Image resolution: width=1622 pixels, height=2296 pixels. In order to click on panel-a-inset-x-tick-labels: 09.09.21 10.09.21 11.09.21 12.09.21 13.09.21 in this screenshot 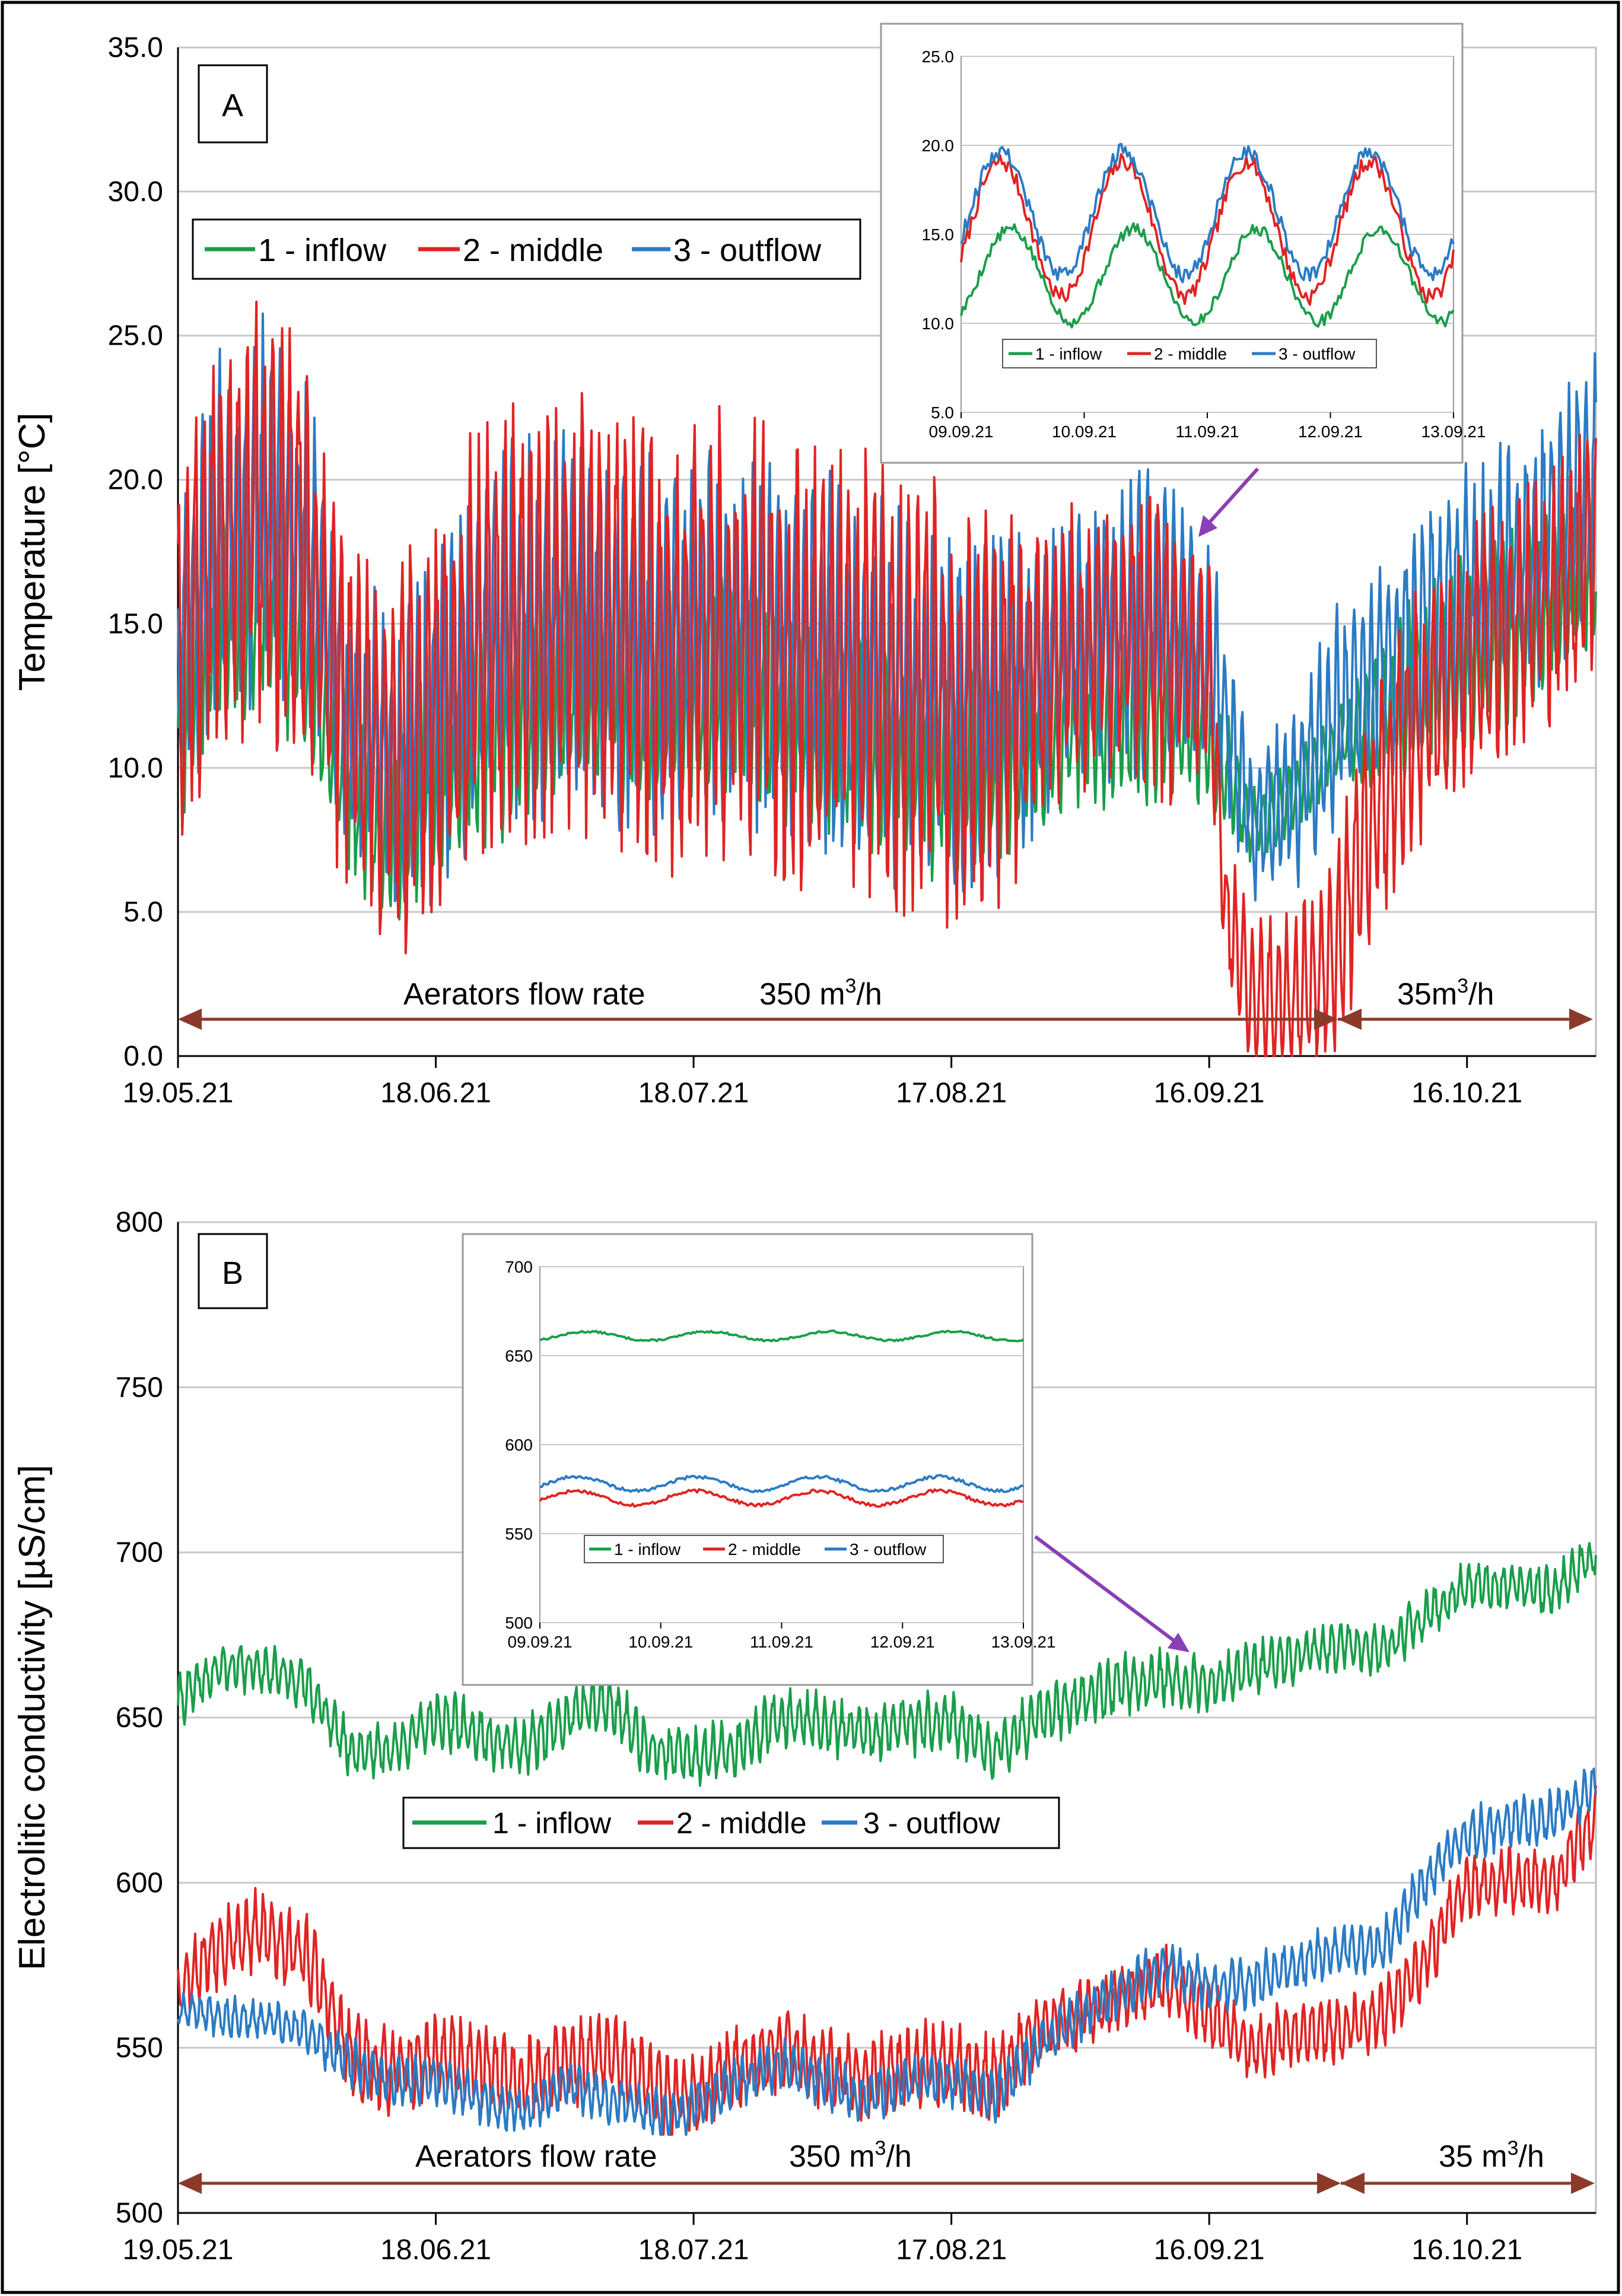, I will do `click(1207, 426)`.